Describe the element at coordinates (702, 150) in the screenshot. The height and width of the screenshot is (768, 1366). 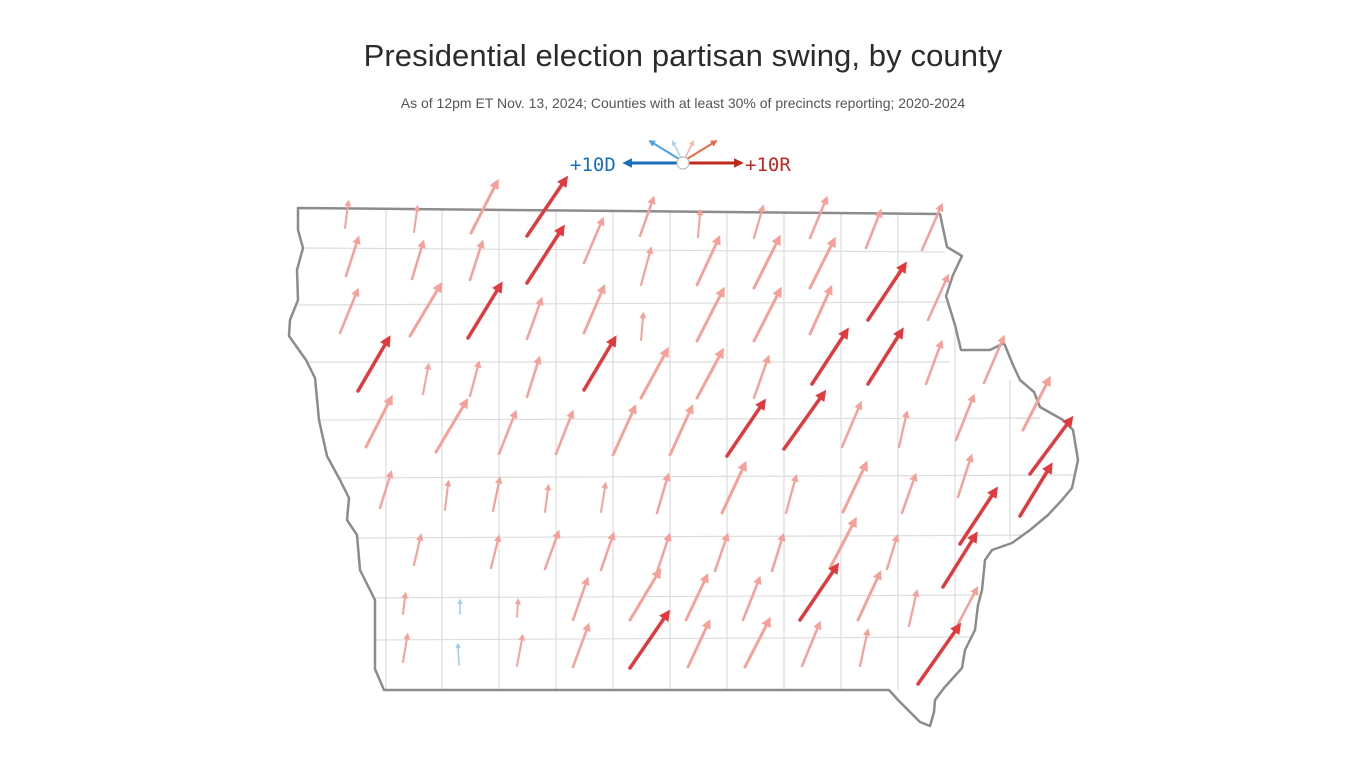
I see `legend-rep-diag-arrow` at that location.